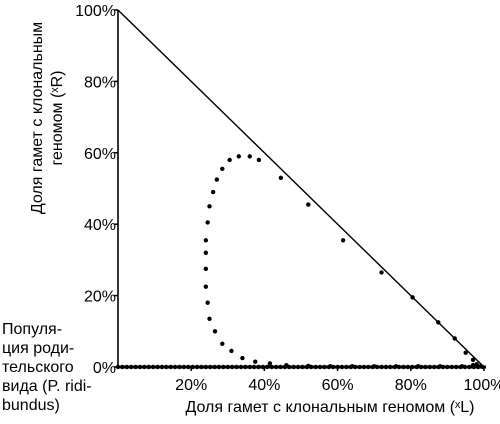  I want to click on origin-annotation-line: вида (P. ridi-, so click(47, 386).